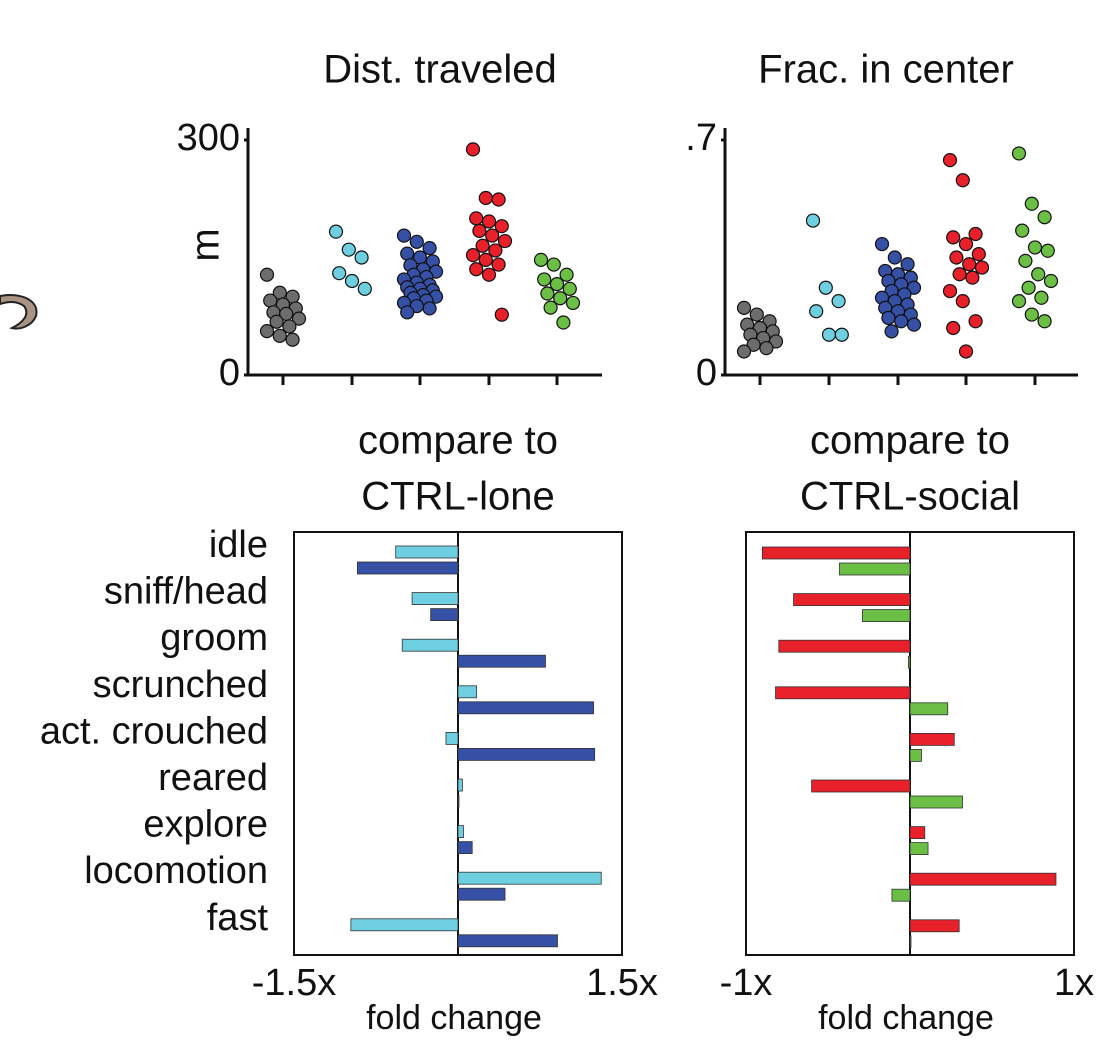 Image resolution: width=1118 pixels, height=1042 pixels. I want to click on chart-title: CTRL-social, so click(910, 497).